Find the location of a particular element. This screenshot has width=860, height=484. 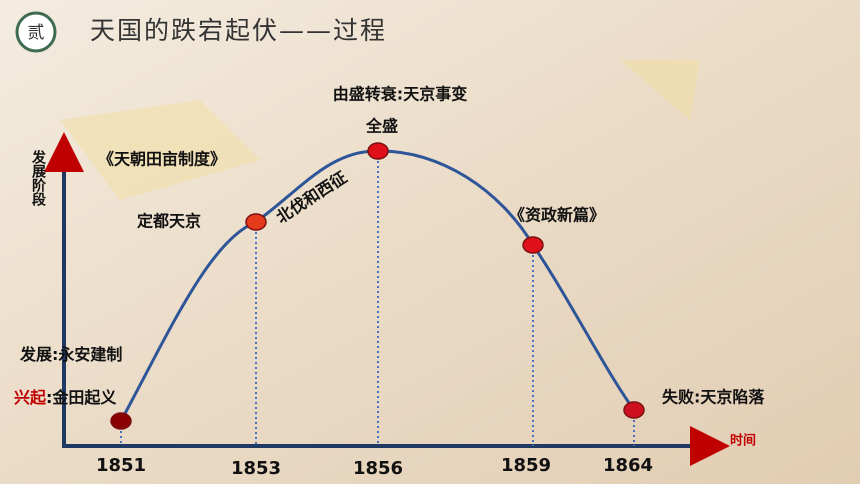

event-rise: 兴起:金田起义 is located at coordinates (65, 397).